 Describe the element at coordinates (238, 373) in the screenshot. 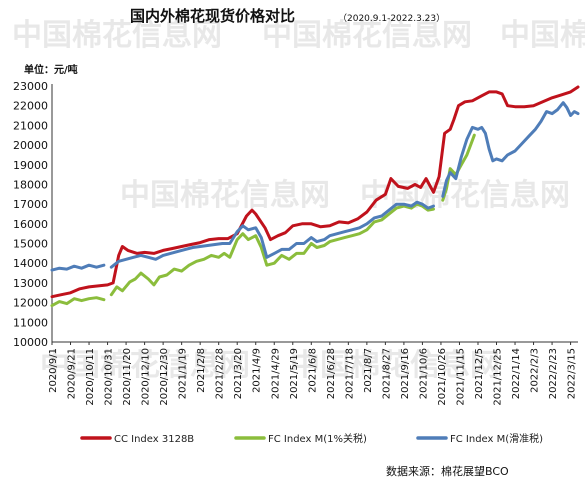

I see `x-tick-label: 2021/3/20` at that location.